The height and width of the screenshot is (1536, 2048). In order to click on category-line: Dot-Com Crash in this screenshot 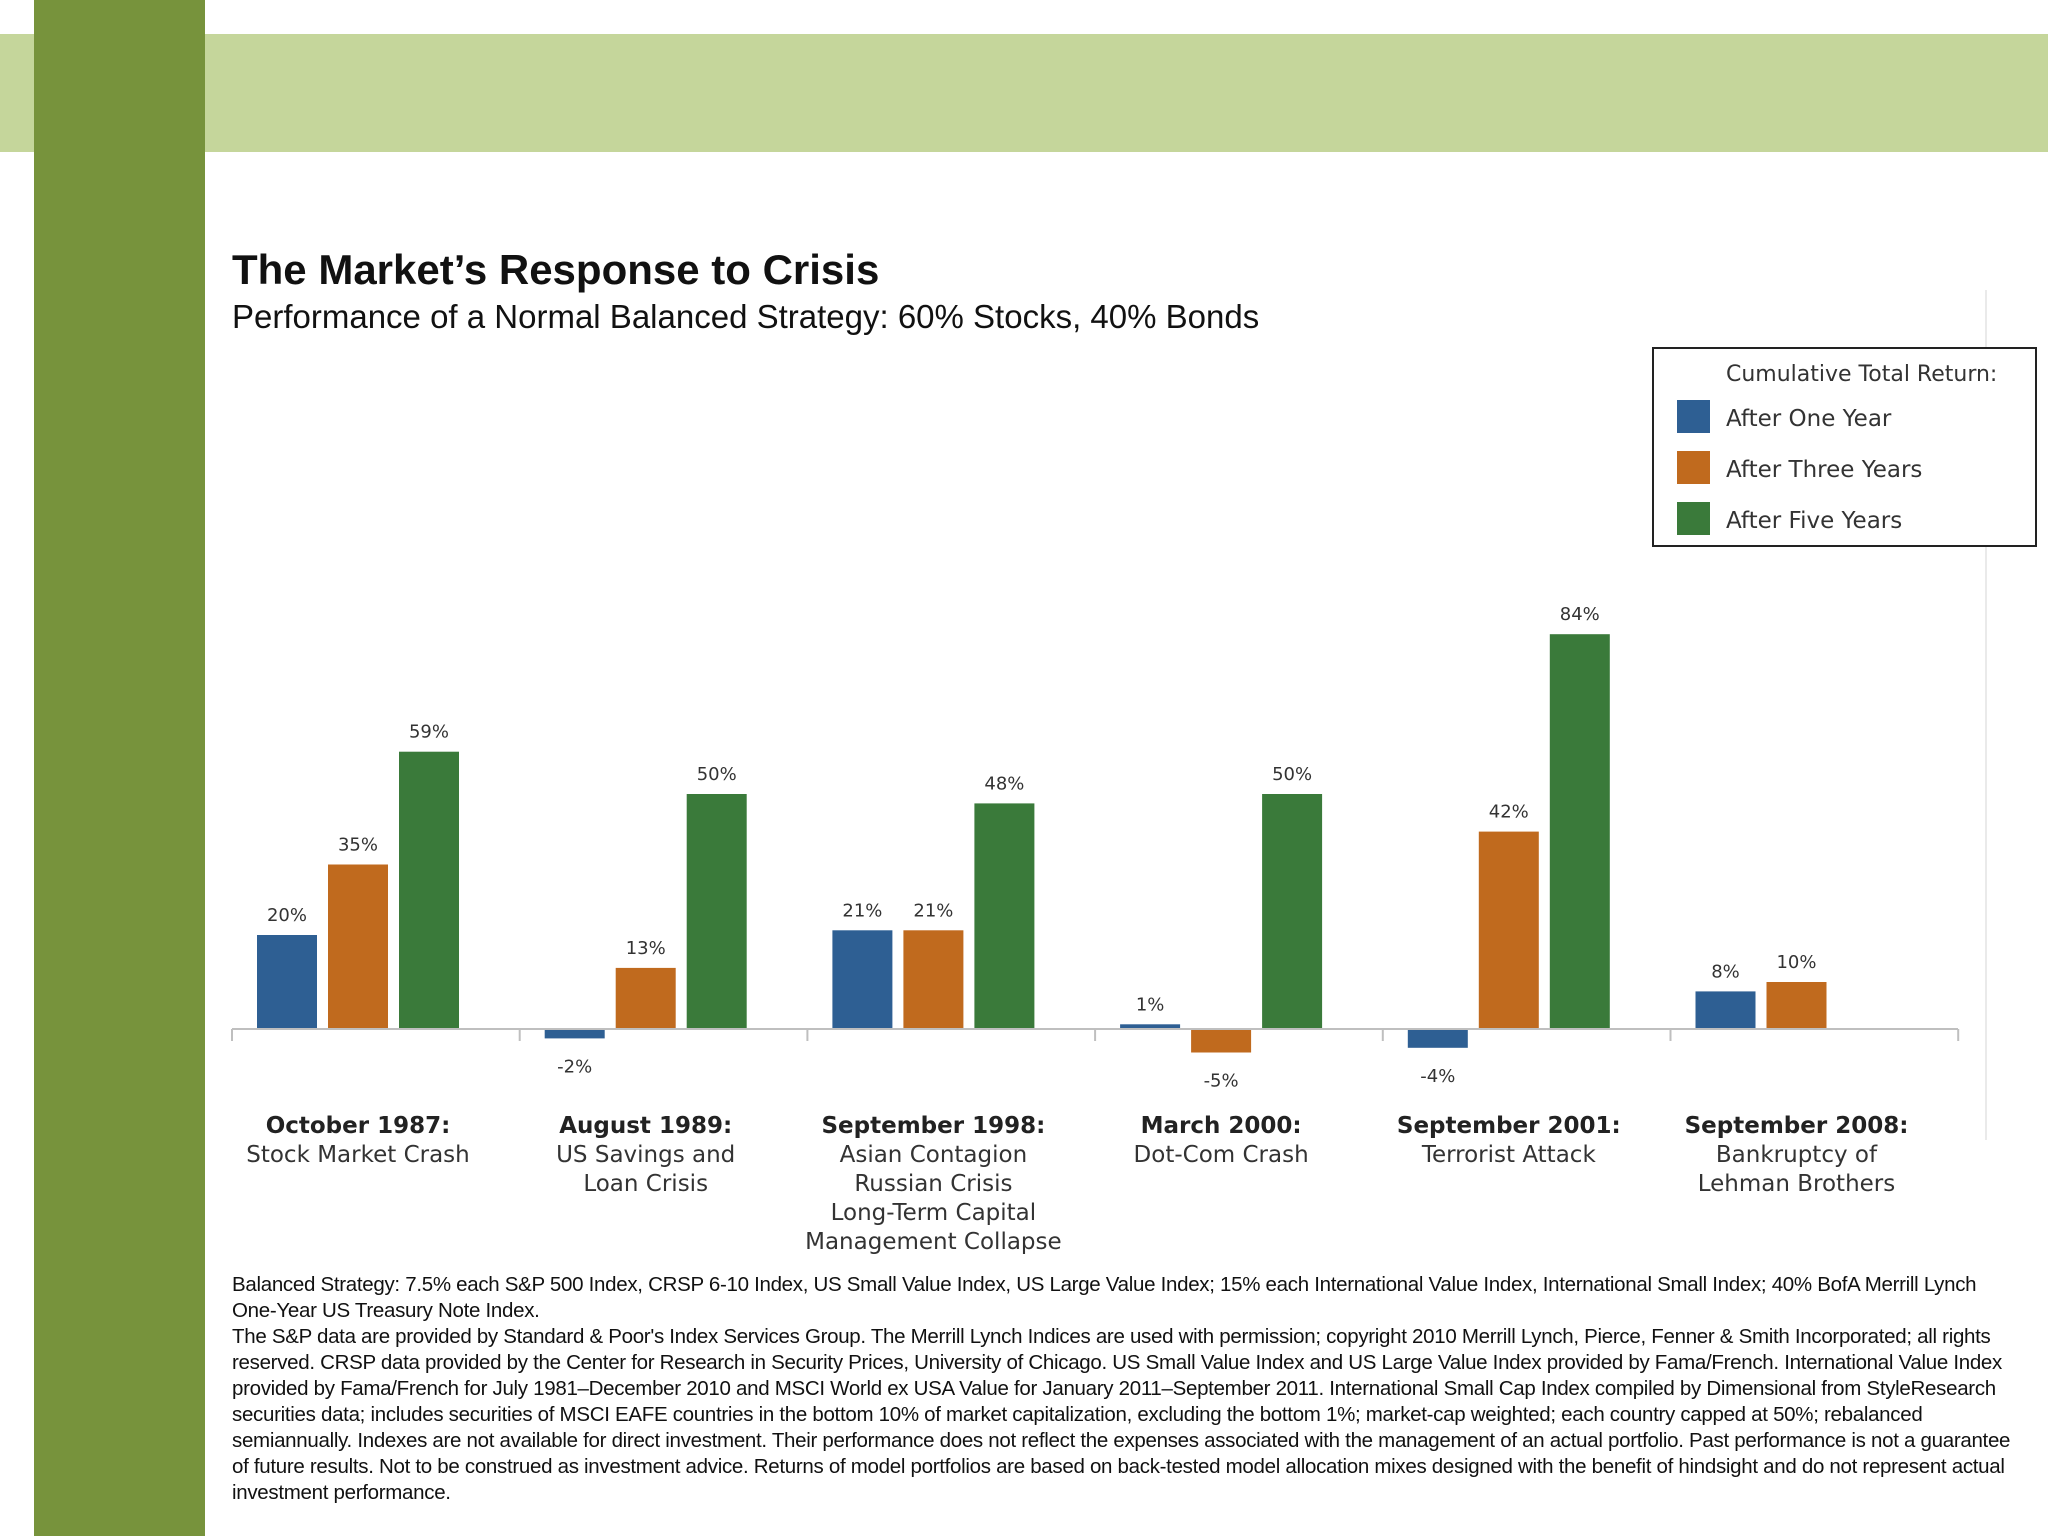, I will do `click(1221, 1155)`.